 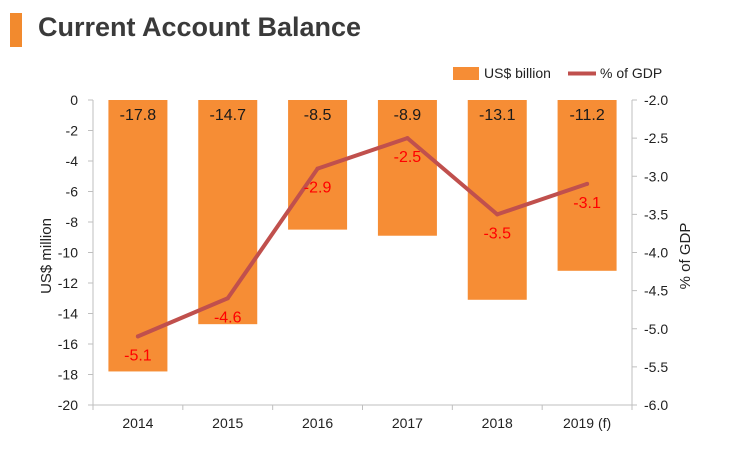 I want to click on y-tick-label: -4, so click(x=72, y=161).